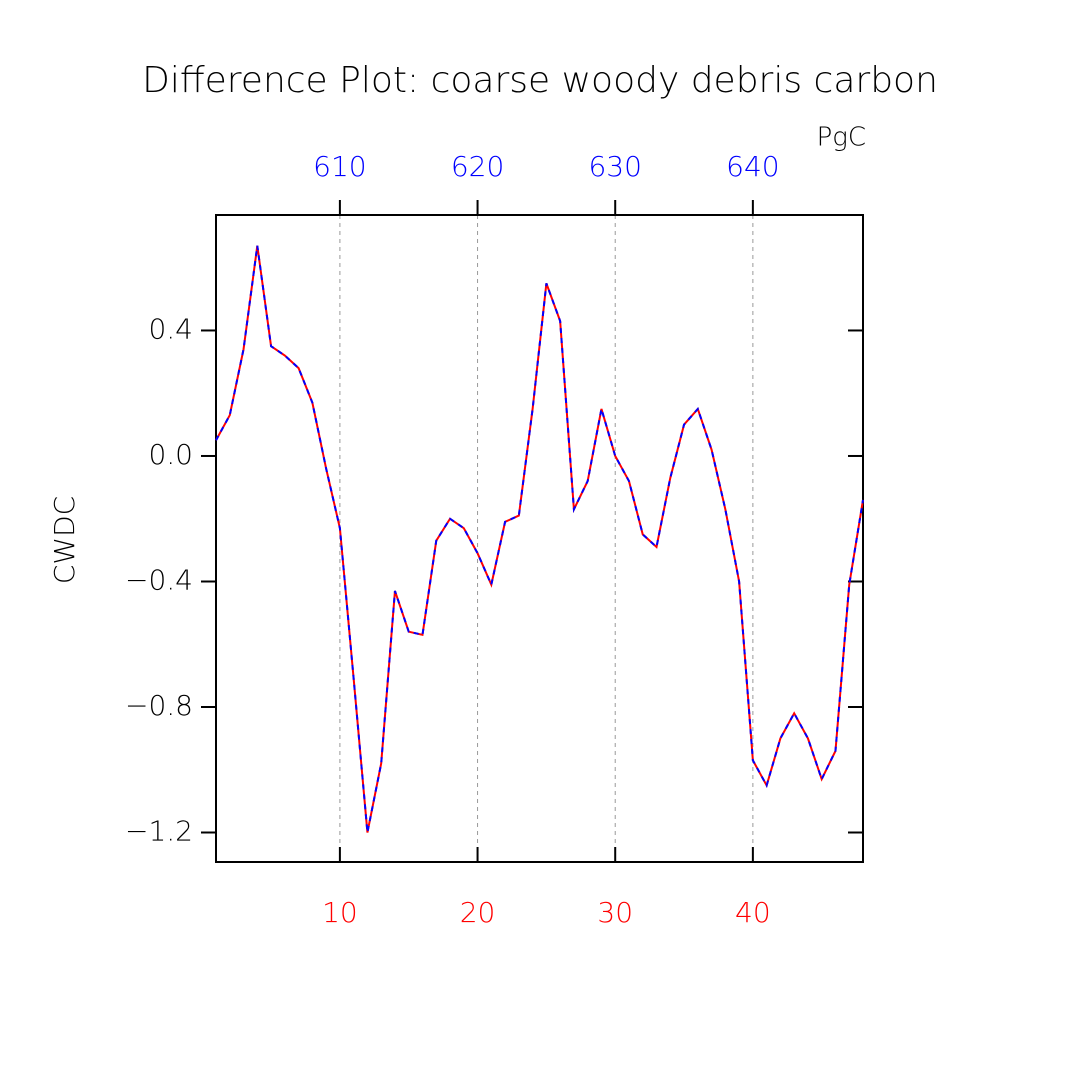 The width and height of the screenshot is (1080, 1080). What do you see at coordinates (170, 454) in the screenshot?
I see `y-tick-label: 0.0` at bounding box center [170, 454].